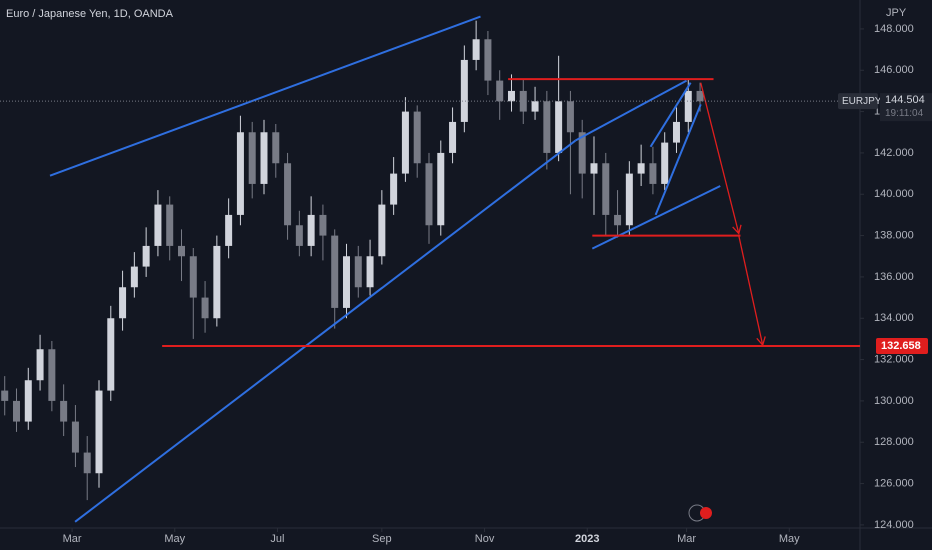  Describe the element at coordinates (894, 277) in the screenshot. I see `y-tick-label: 136.000` at that location.